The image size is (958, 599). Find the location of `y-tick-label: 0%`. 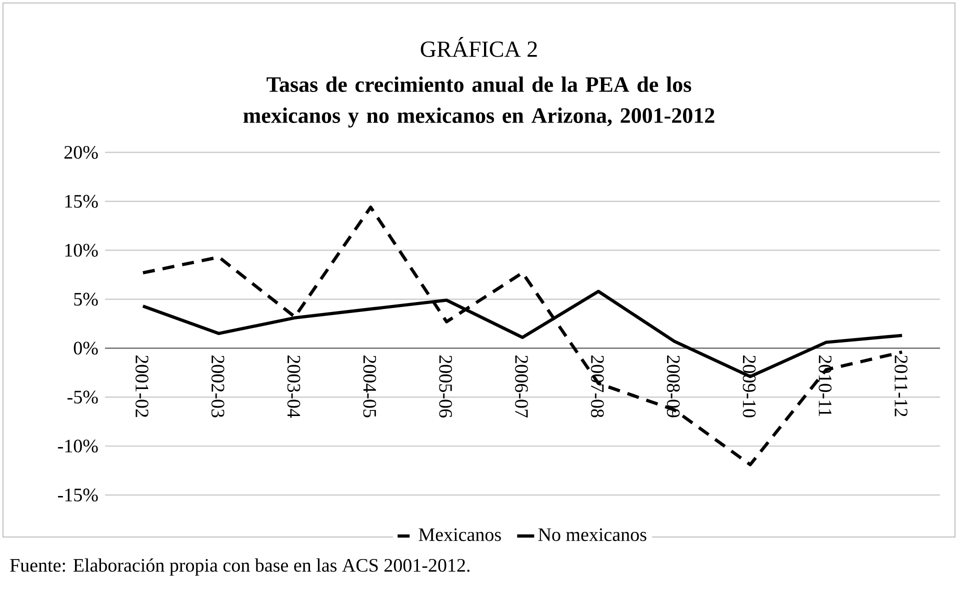

y-tick-label: 0% is located at coordinates (86, 348).